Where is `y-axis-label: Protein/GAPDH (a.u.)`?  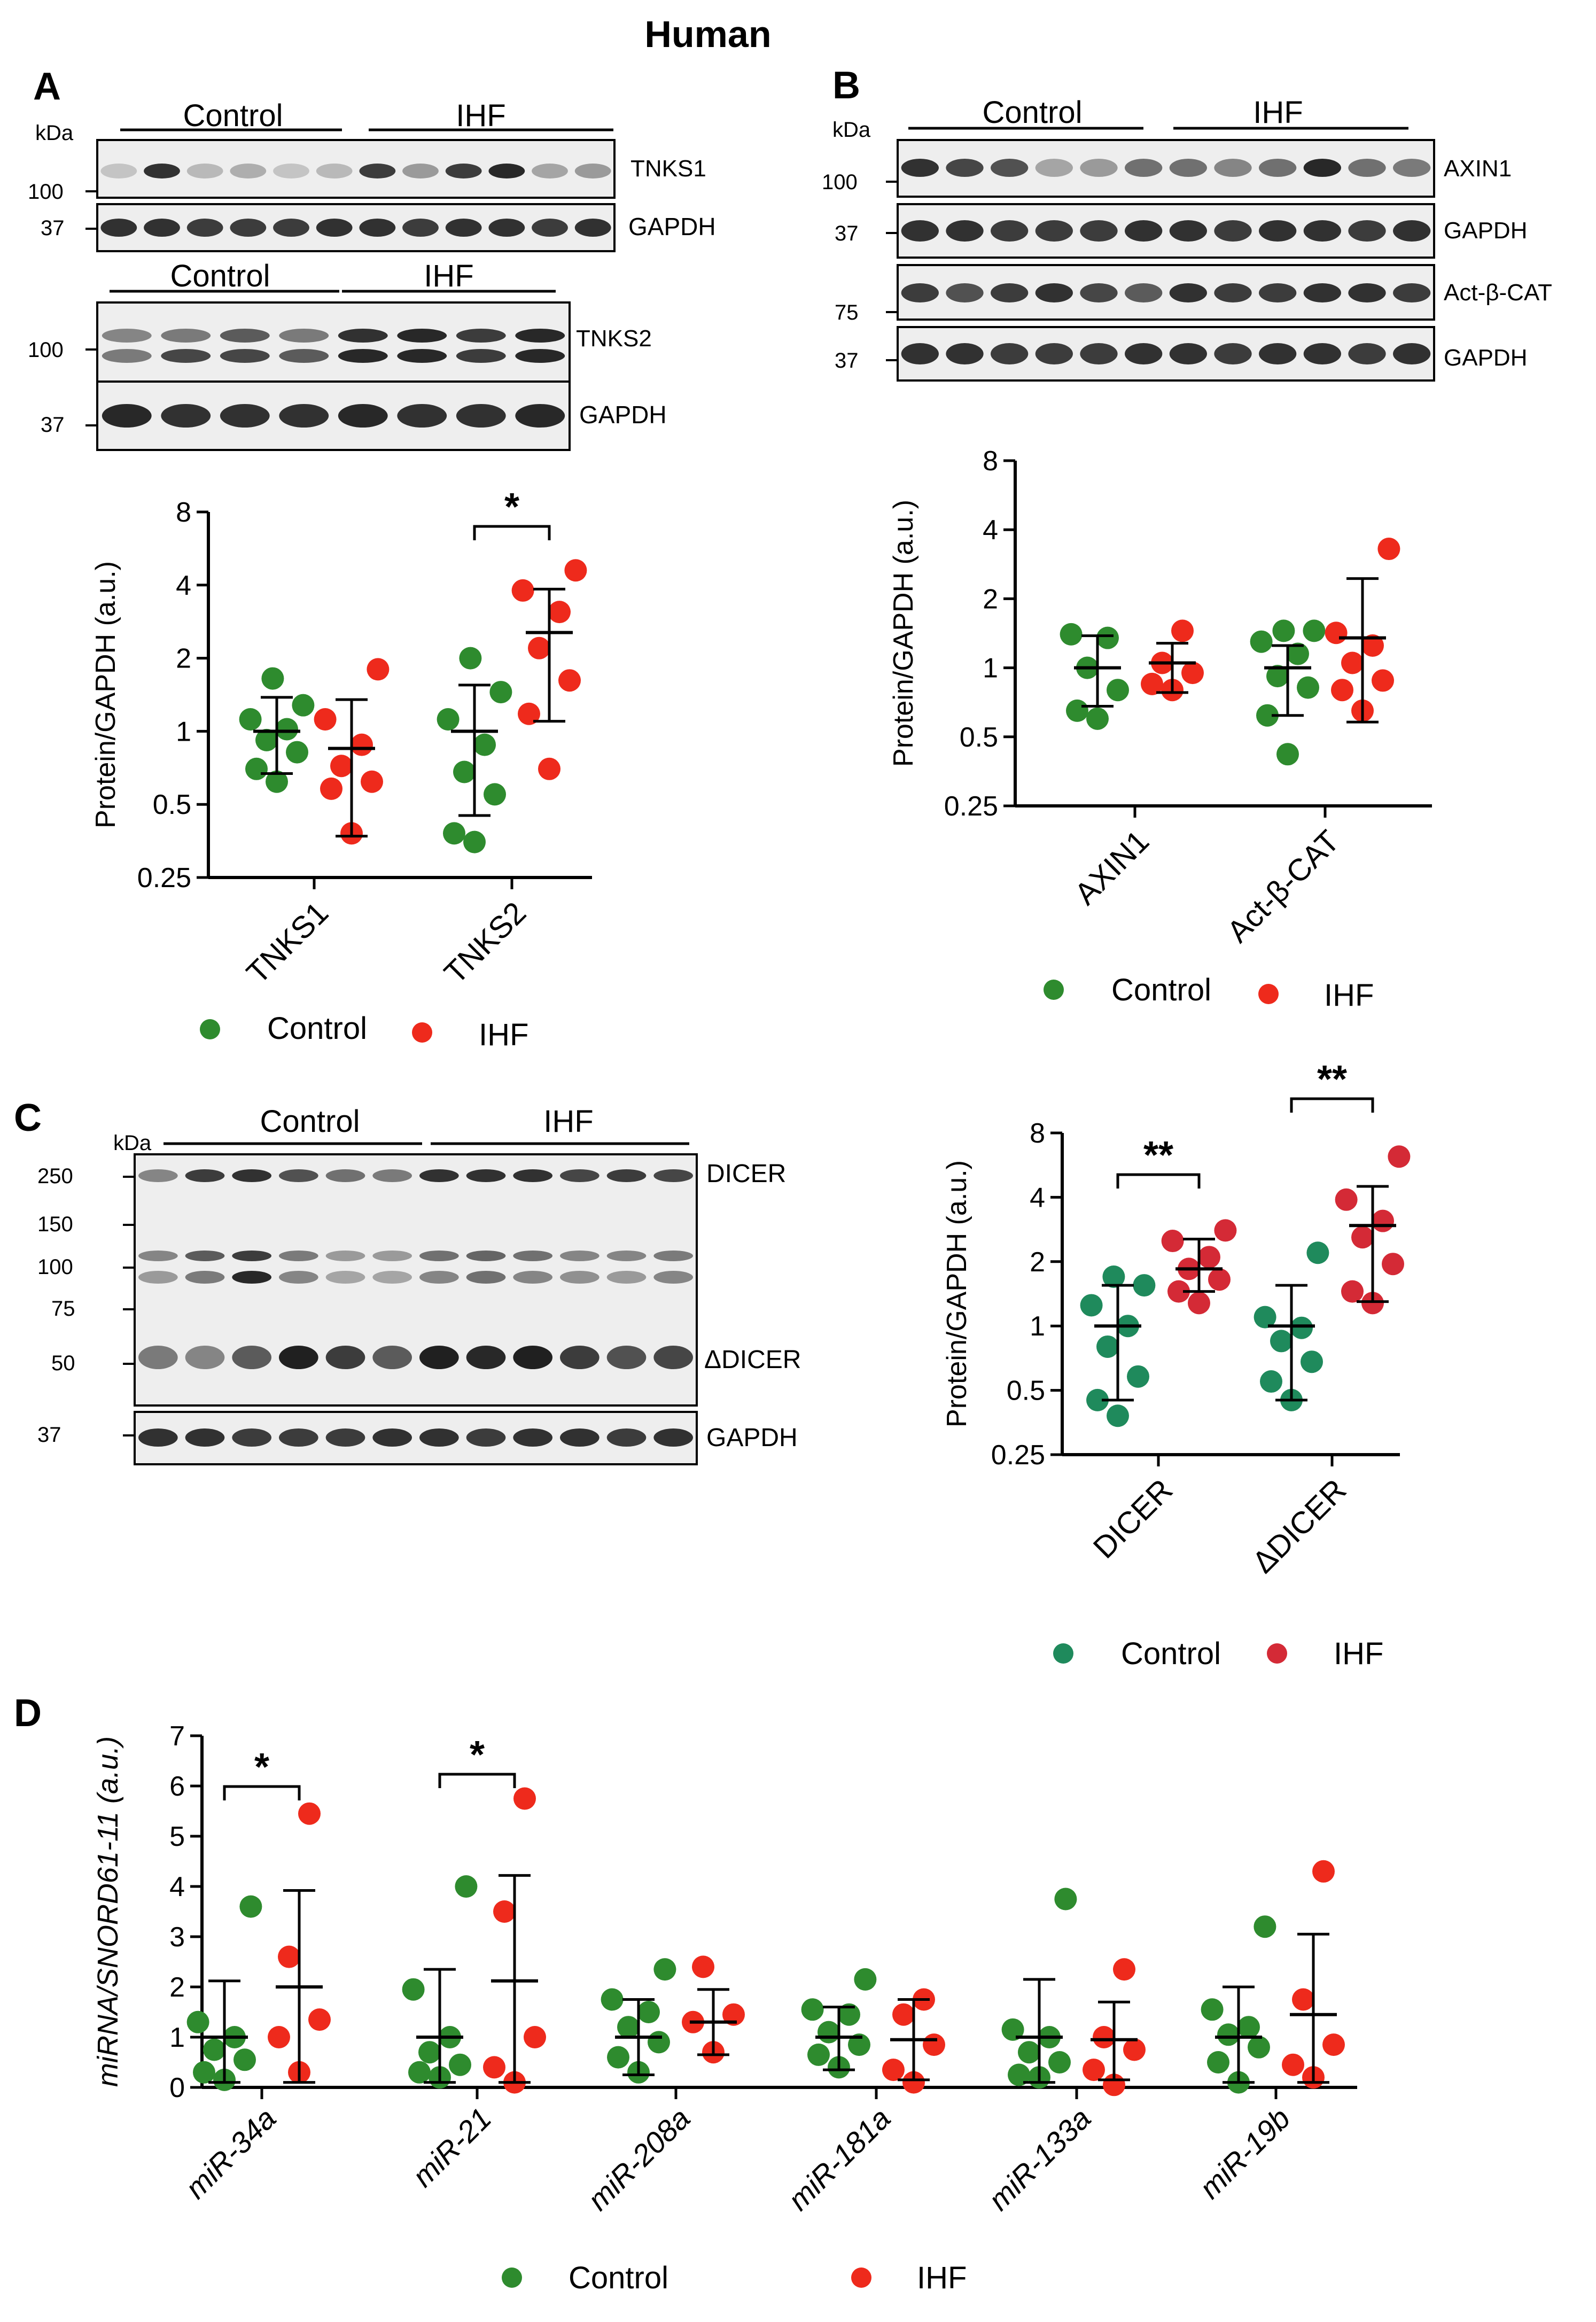 y-axis-label: Protein/GAPDH (a.u.) is located at coordinates (105, 694).